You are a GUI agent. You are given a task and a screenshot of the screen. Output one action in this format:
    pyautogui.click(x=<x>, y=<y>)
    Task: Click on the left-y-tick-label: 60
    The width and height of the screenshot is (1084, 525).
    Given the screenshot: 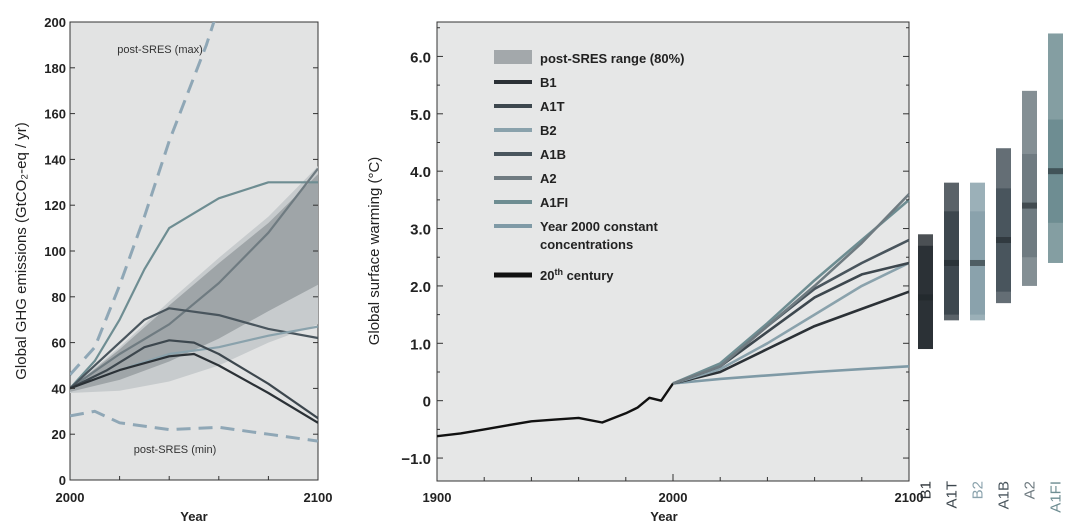 What is the action you would take?
    pyautogui.click(x=59, y=343)
    